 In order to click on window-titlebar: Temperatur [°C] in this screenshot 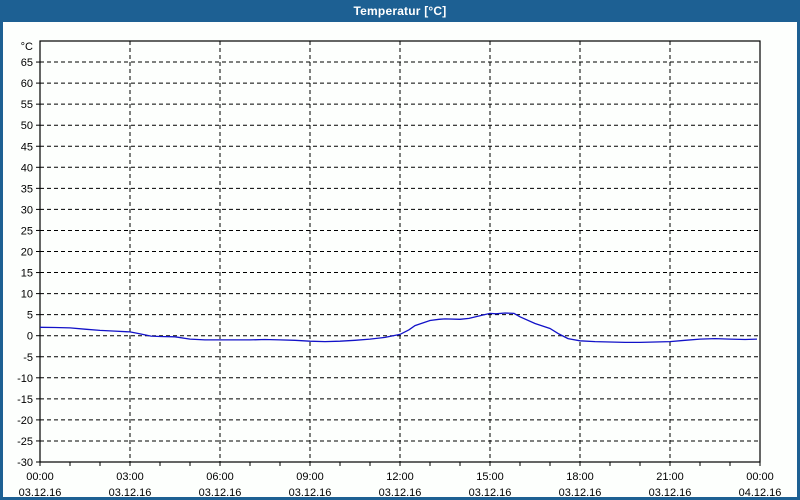, I will do `click(400, 11)`.